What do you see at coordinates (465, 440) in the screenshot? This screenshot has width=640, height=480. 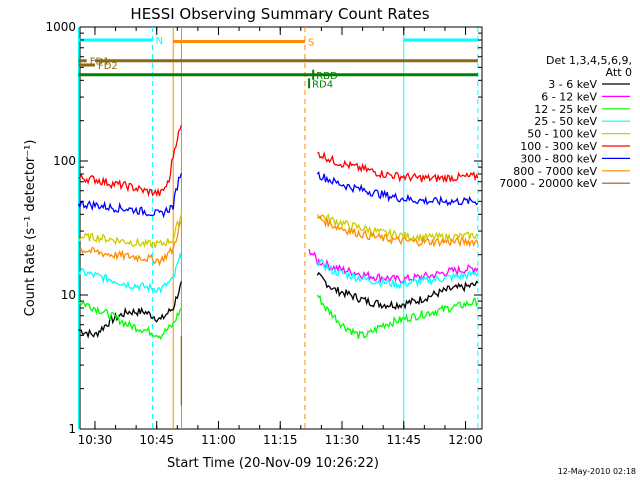 I see `x-tick-label-6: 12:00` at bounding box center [465, 440].